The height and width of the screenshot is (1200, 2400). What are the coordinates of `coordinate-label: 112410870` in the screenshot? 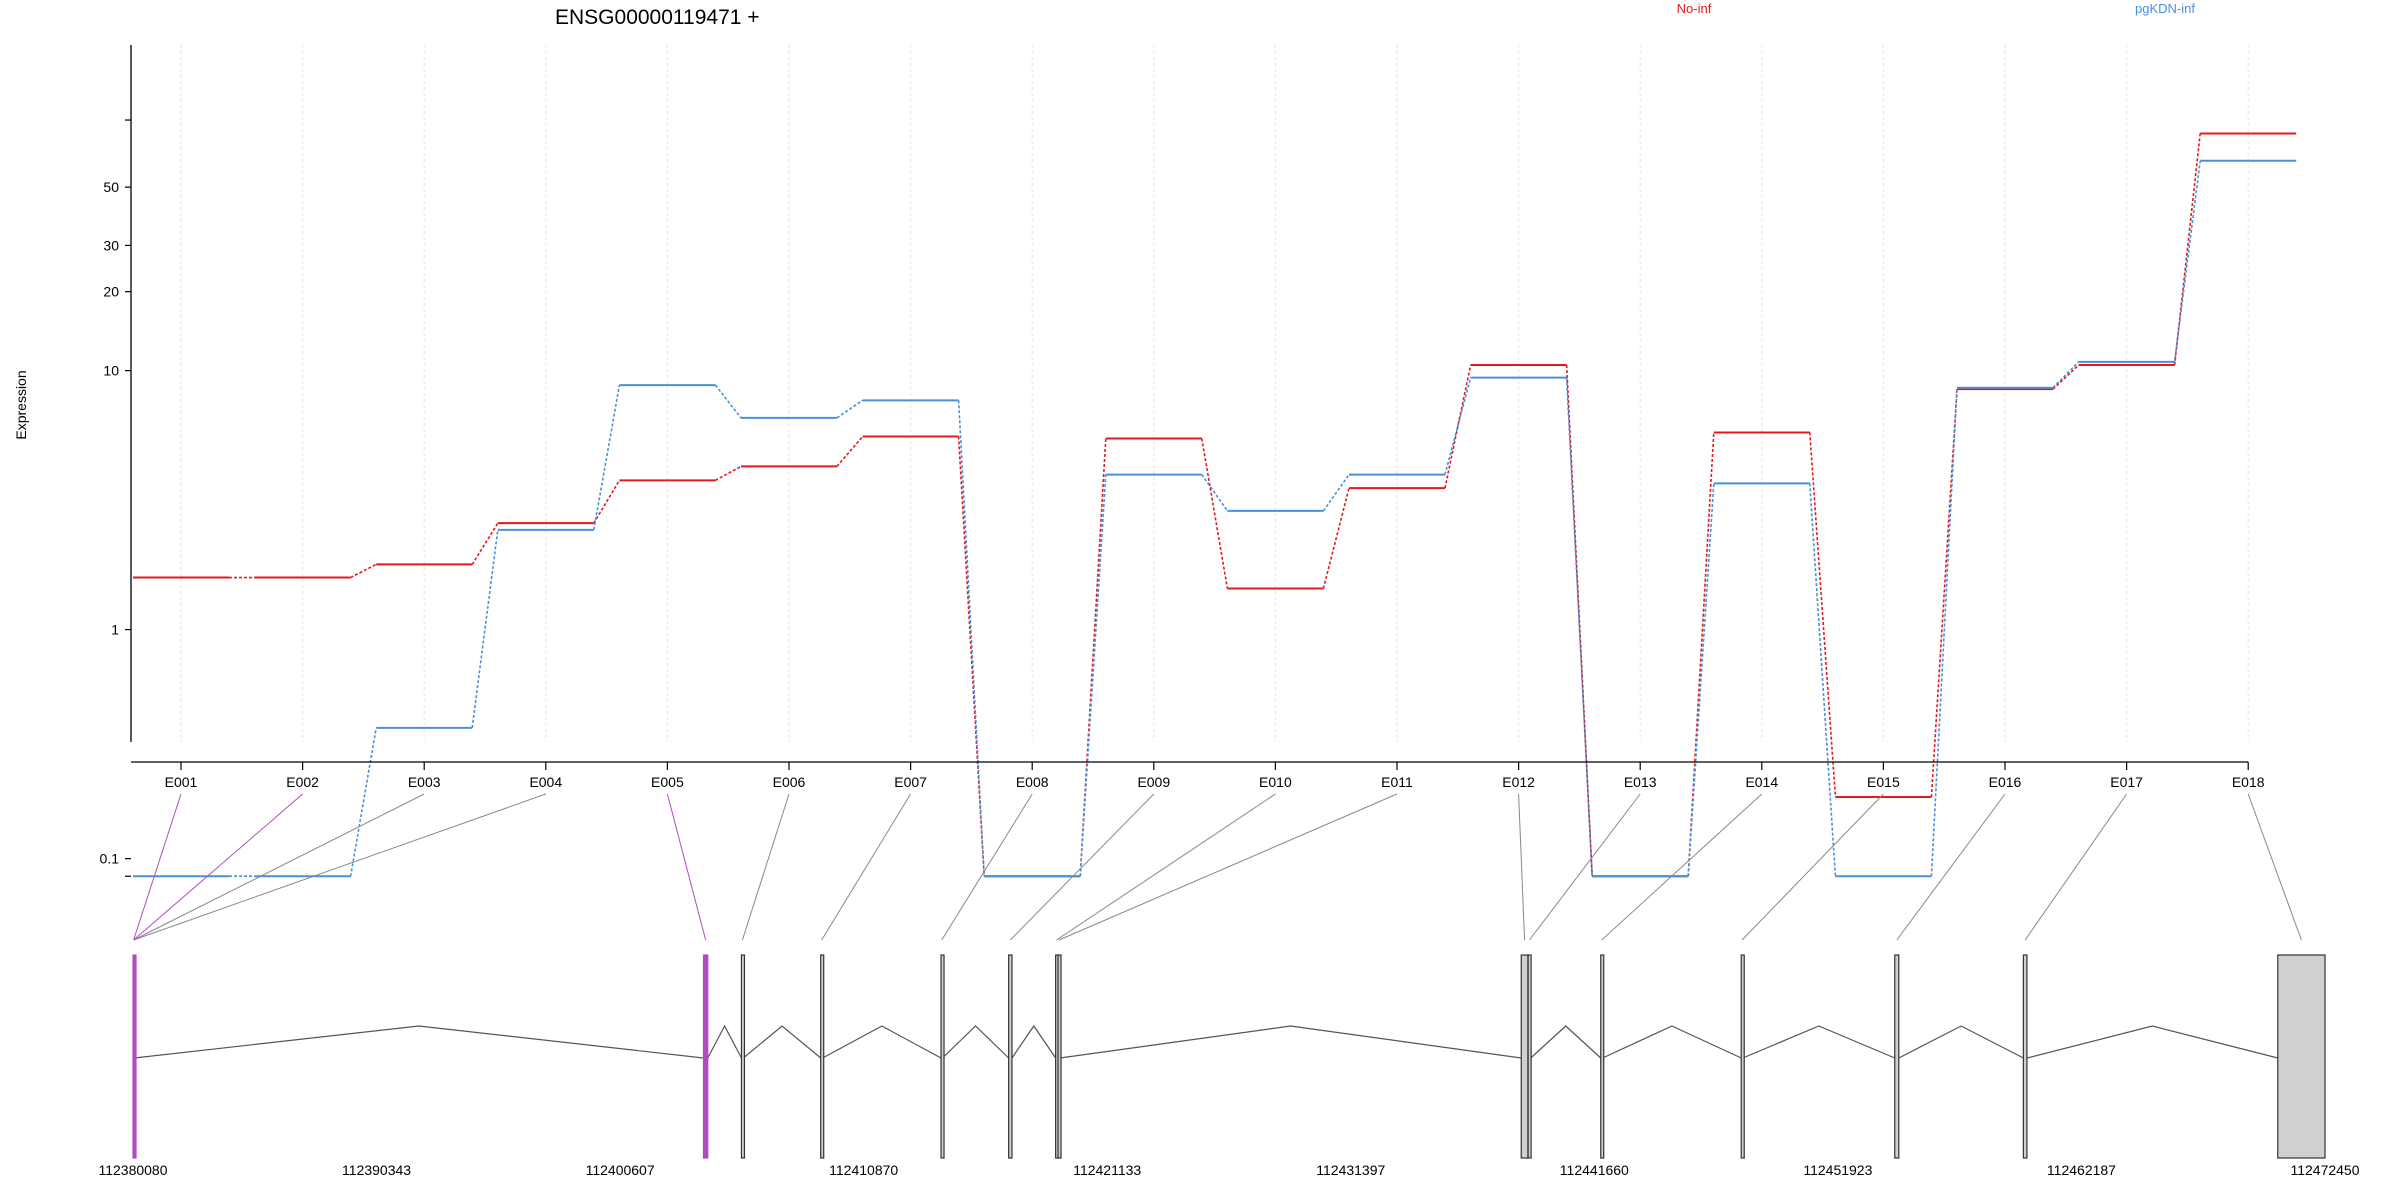 It's located at (863, 1170).